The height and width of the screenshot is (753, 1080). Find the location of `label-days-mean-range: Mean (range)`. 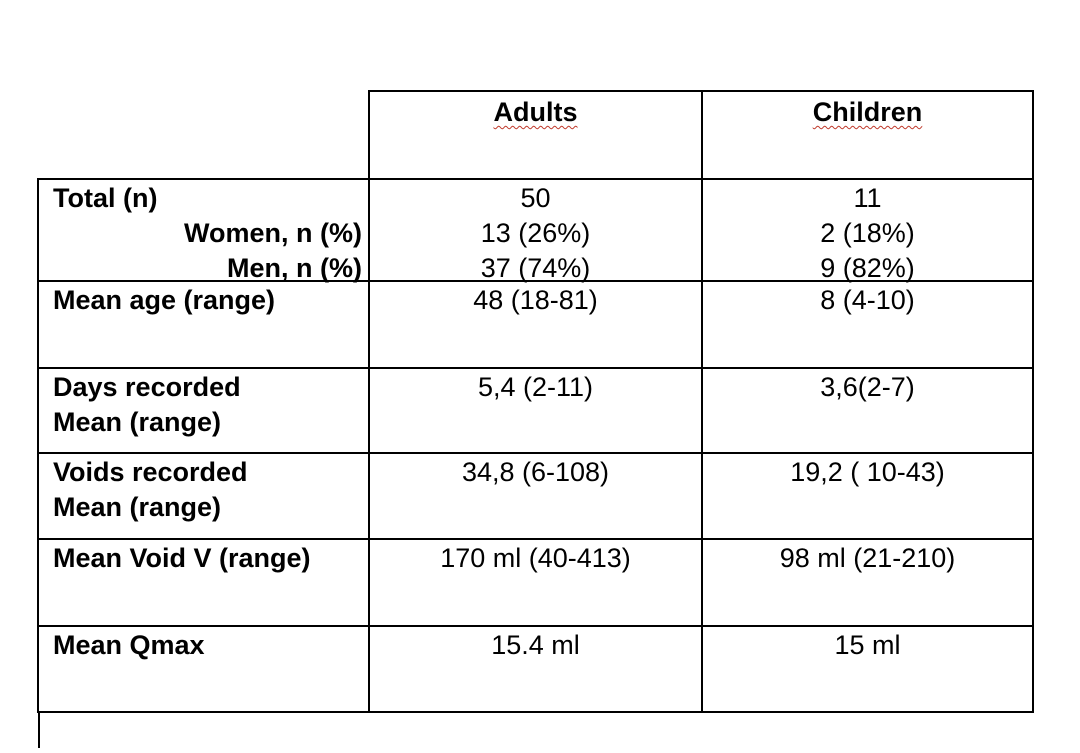

label-days-mean-range: Mean (range) is located at coordinates (137, 422).